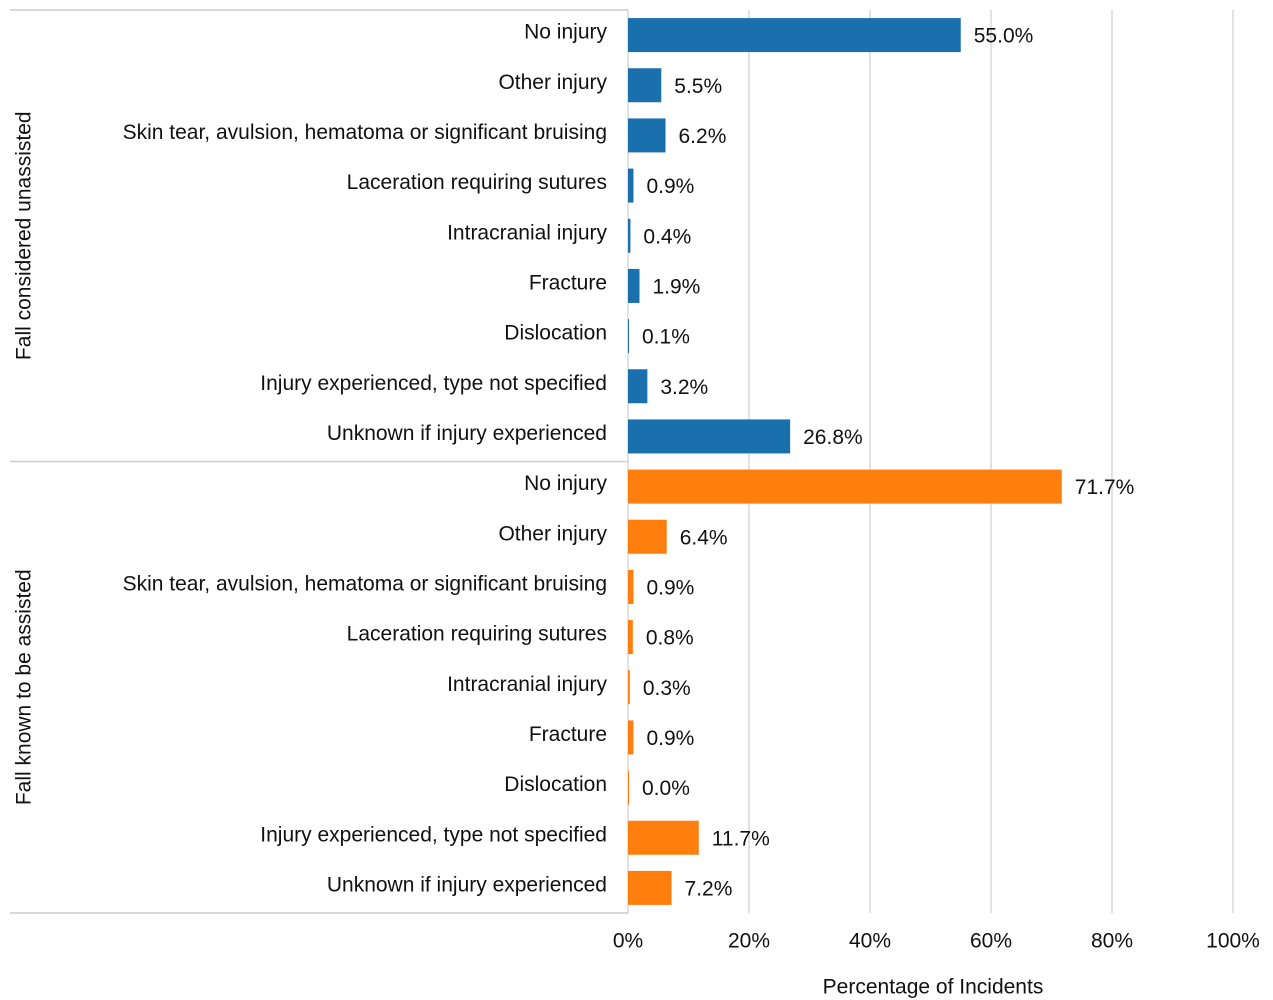 The width and height of the screenshot is (1273, 1000). What do you see at coordinates (991, 941) in the screenshot?
I see `x-tick-label: 60%` at bounding box center [991, 941].